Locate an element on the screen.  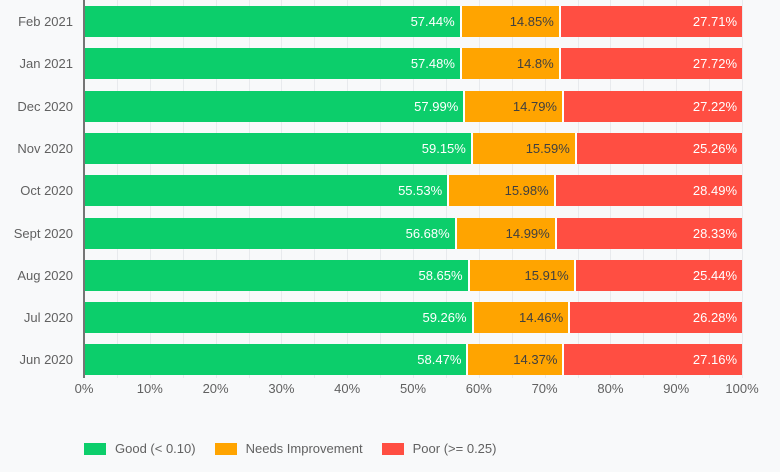
bar-value-label: 14.79% is located at coordinates (534, 106).